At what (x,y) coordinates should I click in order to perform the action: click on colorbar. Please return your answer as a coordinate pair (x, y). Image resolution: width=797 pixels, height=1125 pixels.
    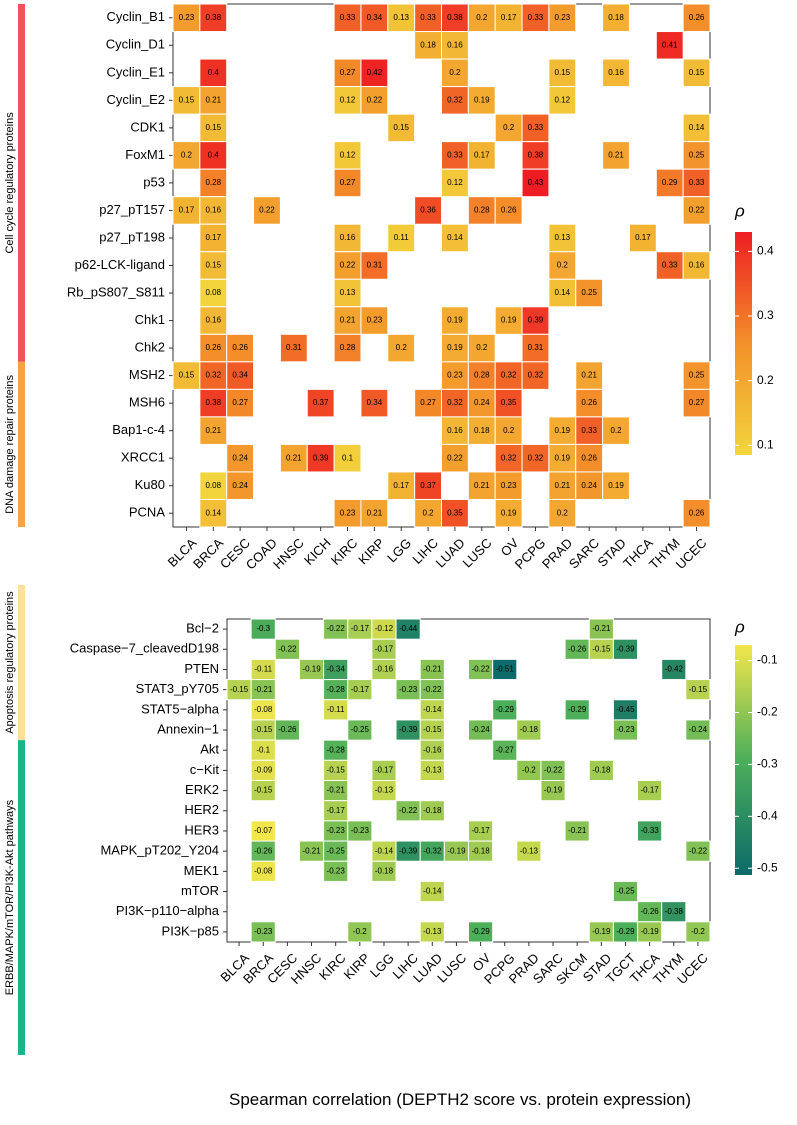
    Looking at the image, I should click on (743, 760).